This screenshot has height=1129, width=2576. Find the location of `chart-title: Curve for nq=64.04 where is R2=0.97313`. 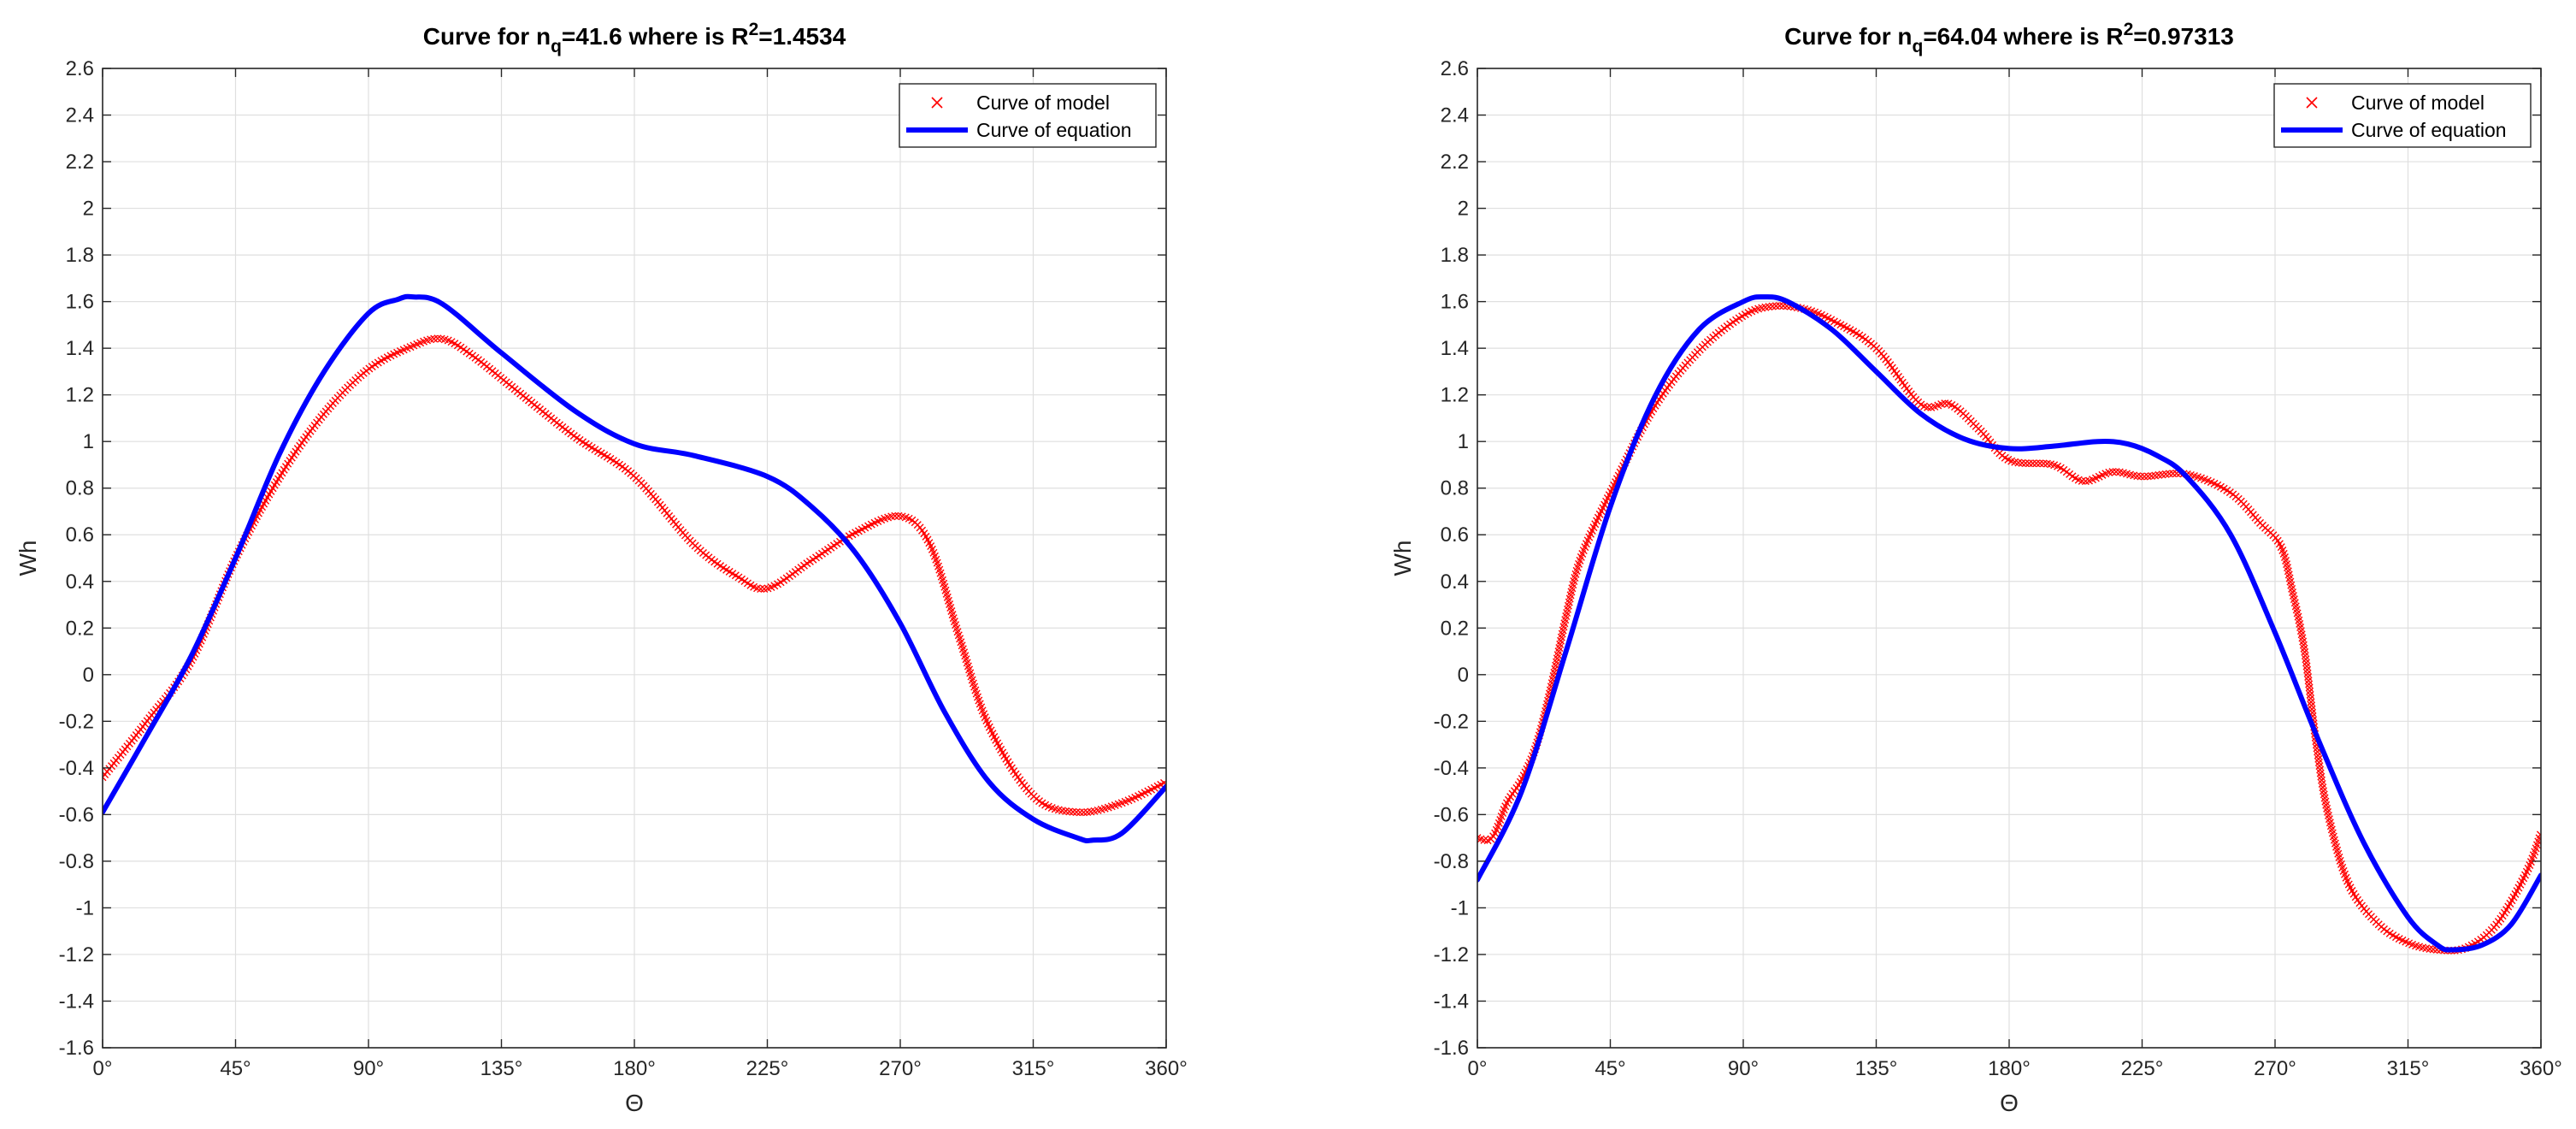

chart-title: Curve for nq=64.04 where is R2=0.97313 is located at coordinates (2009, 38).